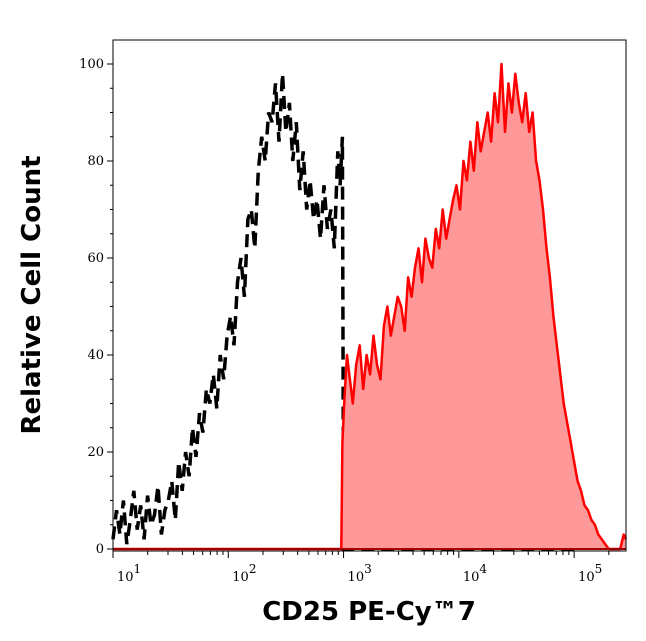 The image size is (646, 641). What do you see at coordinates (129, 573) in the screenshot?
I see `x-tick-label: 10¹` at bounding box center [129, 573].